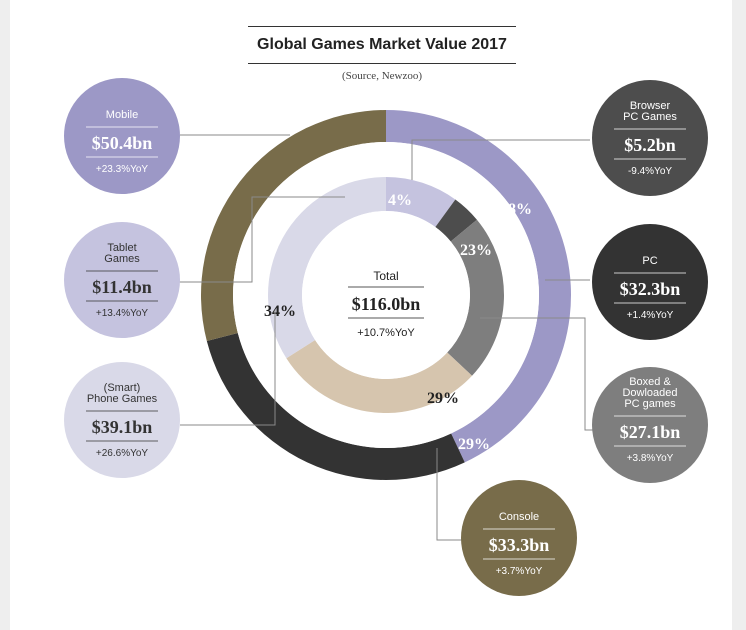 This screenshot has height=630, width=746. I want to click on center-hole, so click(386, 295).